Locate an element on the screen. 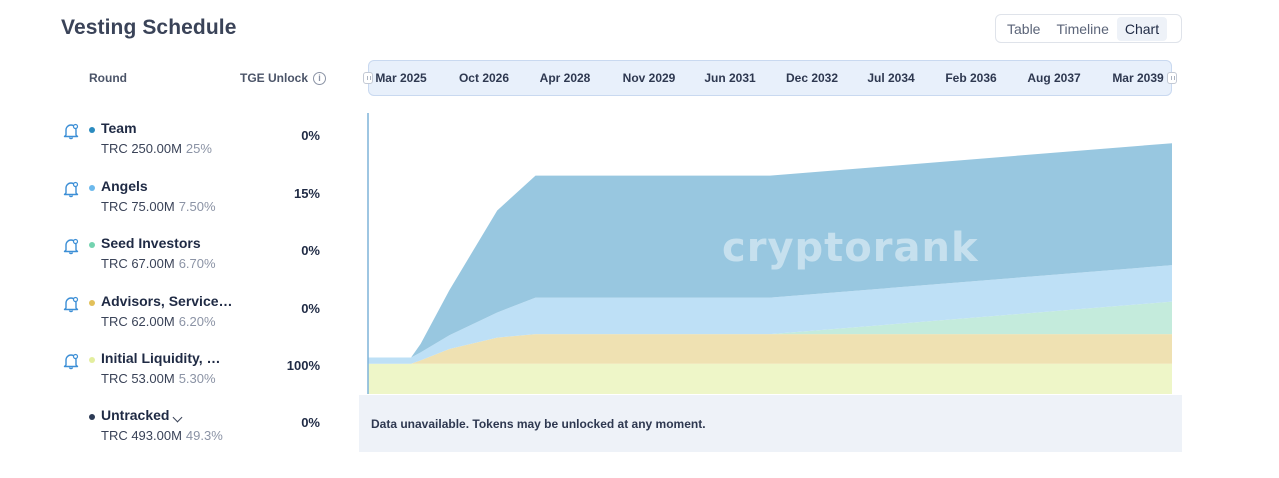  round-amount: TRC 75.00M 7.50% is located at coordinates (158, 206).